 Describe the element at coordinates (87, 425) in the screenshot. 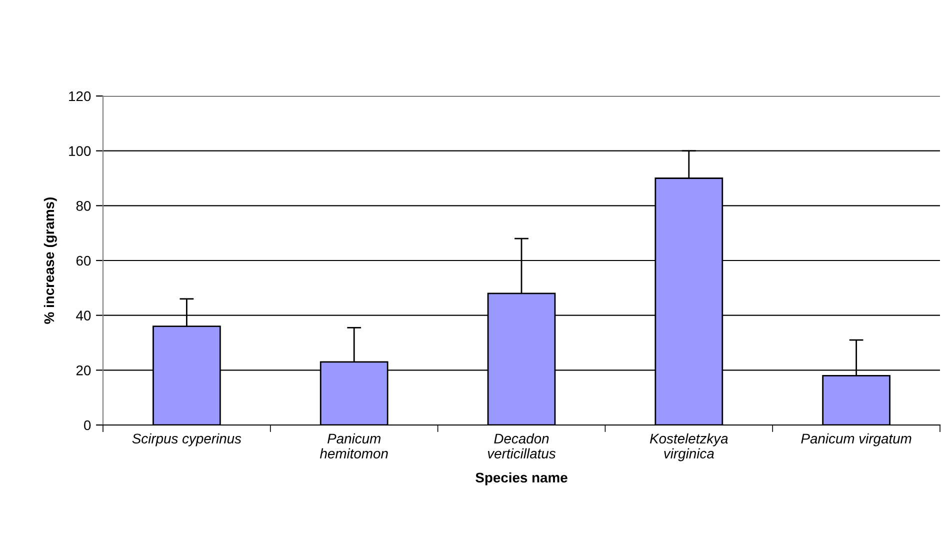

I see `y-tick-label: 0` at that location.